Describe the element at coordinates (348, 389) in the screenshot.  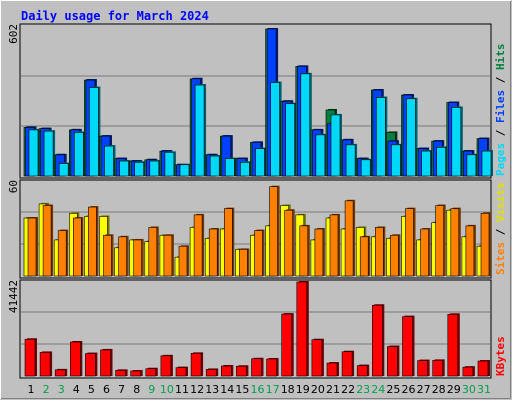
I see `x-tick-label: 22` at that location.